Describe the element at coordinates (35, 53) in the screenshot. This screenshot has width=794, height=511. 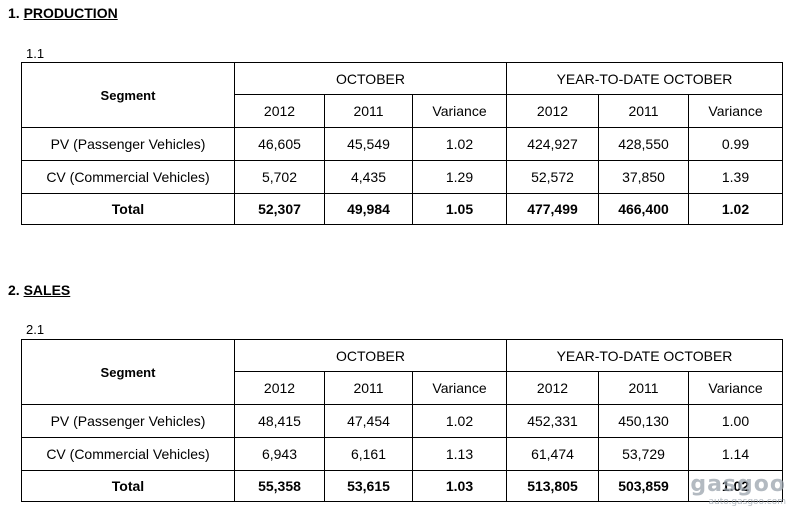
I see `subsection-label: 1.1` at that location.